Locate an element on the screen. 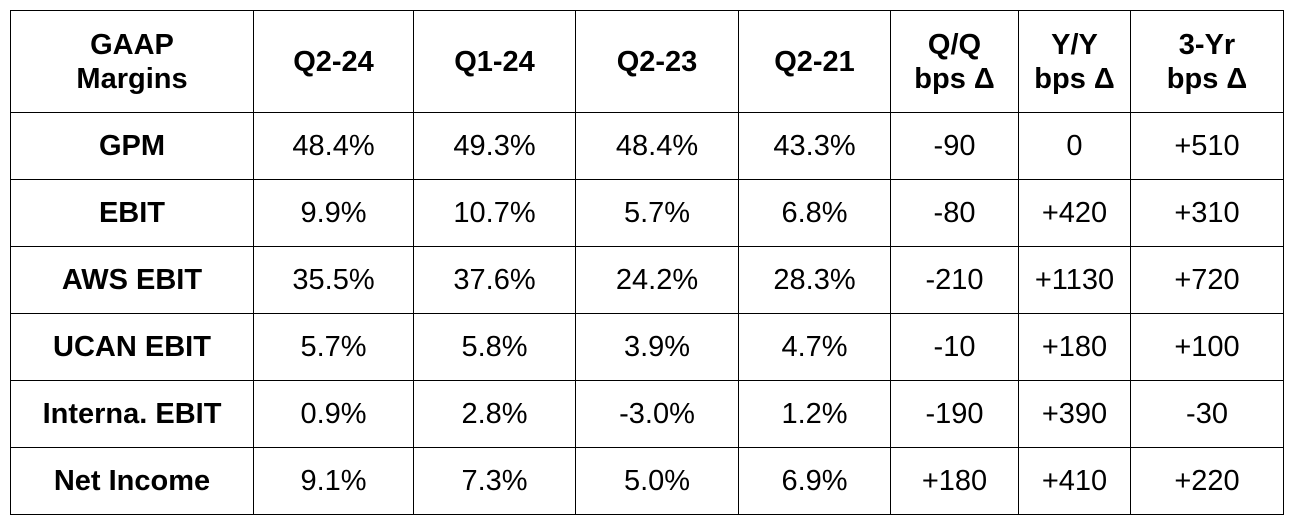 The width and height of the screenshot is (1292, 518). header-line: GAAP is located at coordinates (132, 44).